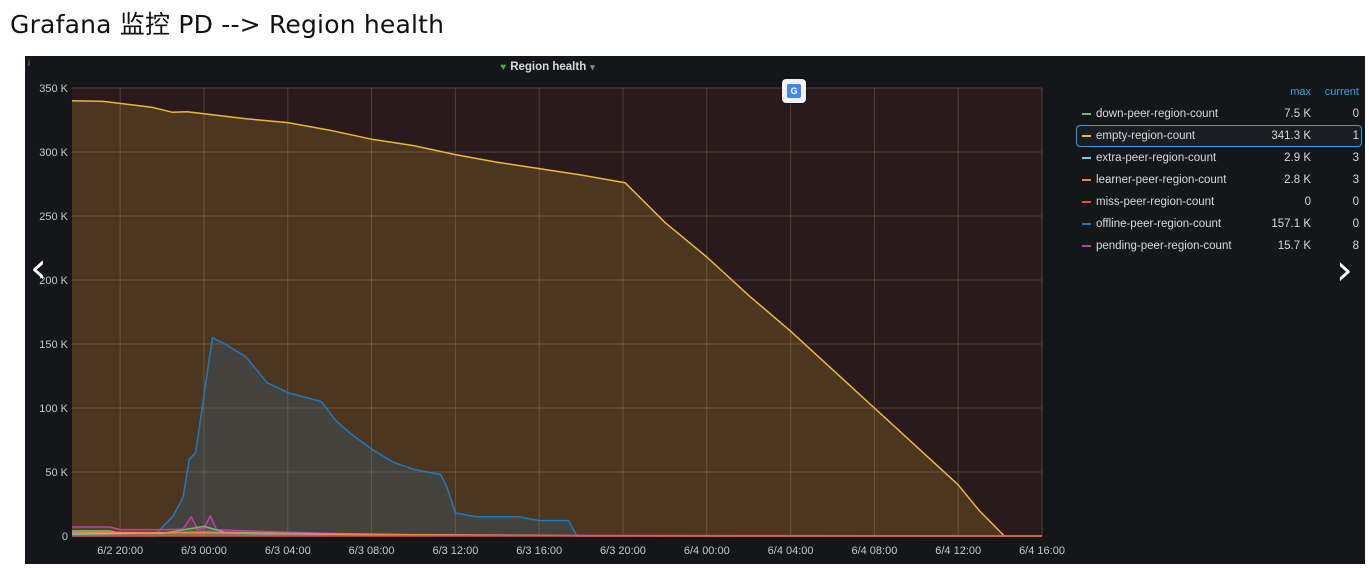 This screenshot has width=1369, height=570. What do you see at coordinates (1156, 158) in the screenshot?
I see `legend-item-name: extra-peer-region-count` at bounding box center [1156, 158].